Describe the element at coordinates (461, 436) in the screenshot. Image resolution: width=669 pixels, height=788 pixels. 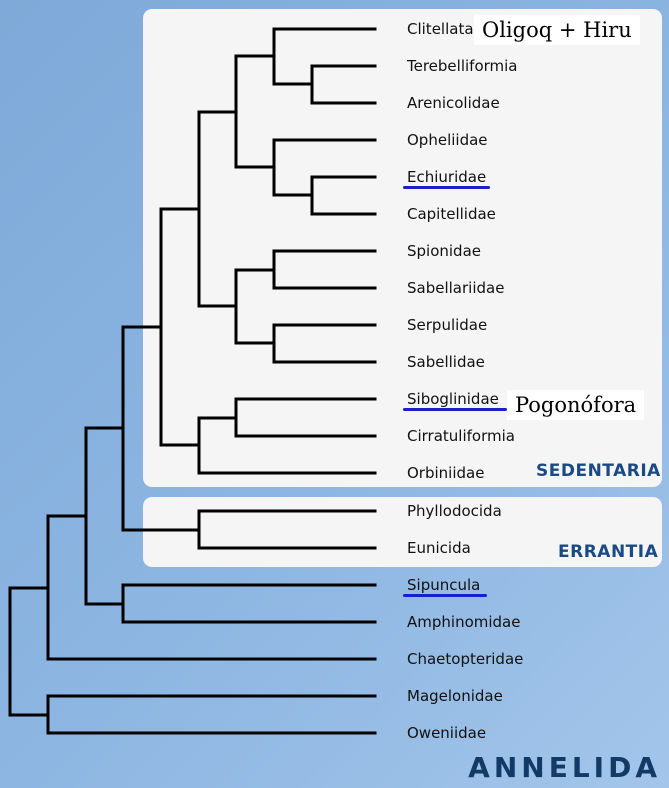
I see `taxon-cirratuliformia: Cirratuliformia` at that location.